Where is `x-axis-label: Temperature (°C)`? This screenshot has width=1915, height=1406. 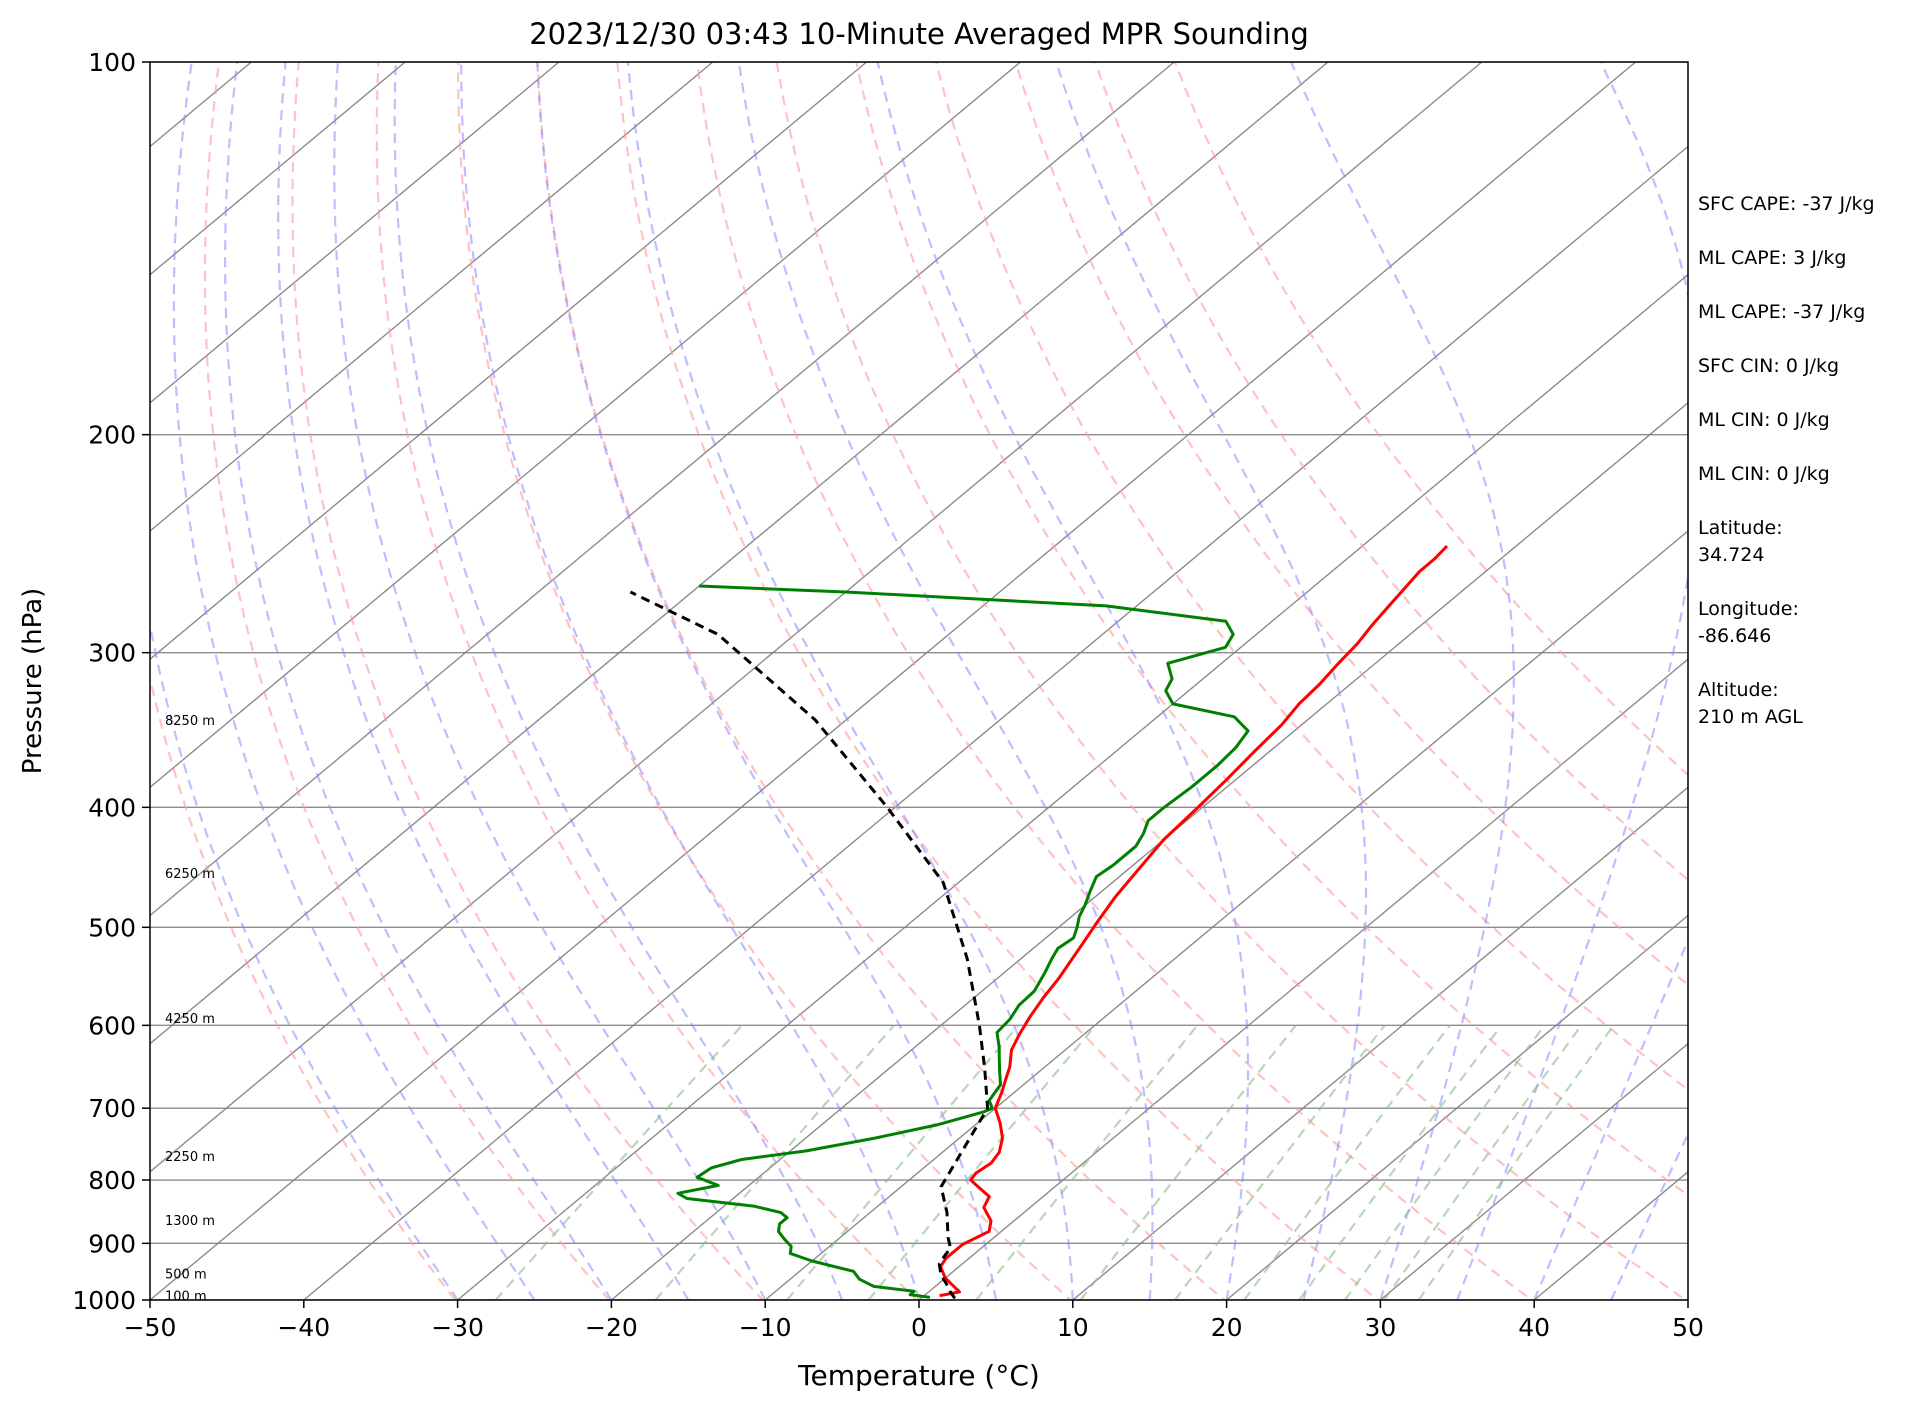 x-axis-label: Temperature (°C) is located at coordinates (918, 1375).